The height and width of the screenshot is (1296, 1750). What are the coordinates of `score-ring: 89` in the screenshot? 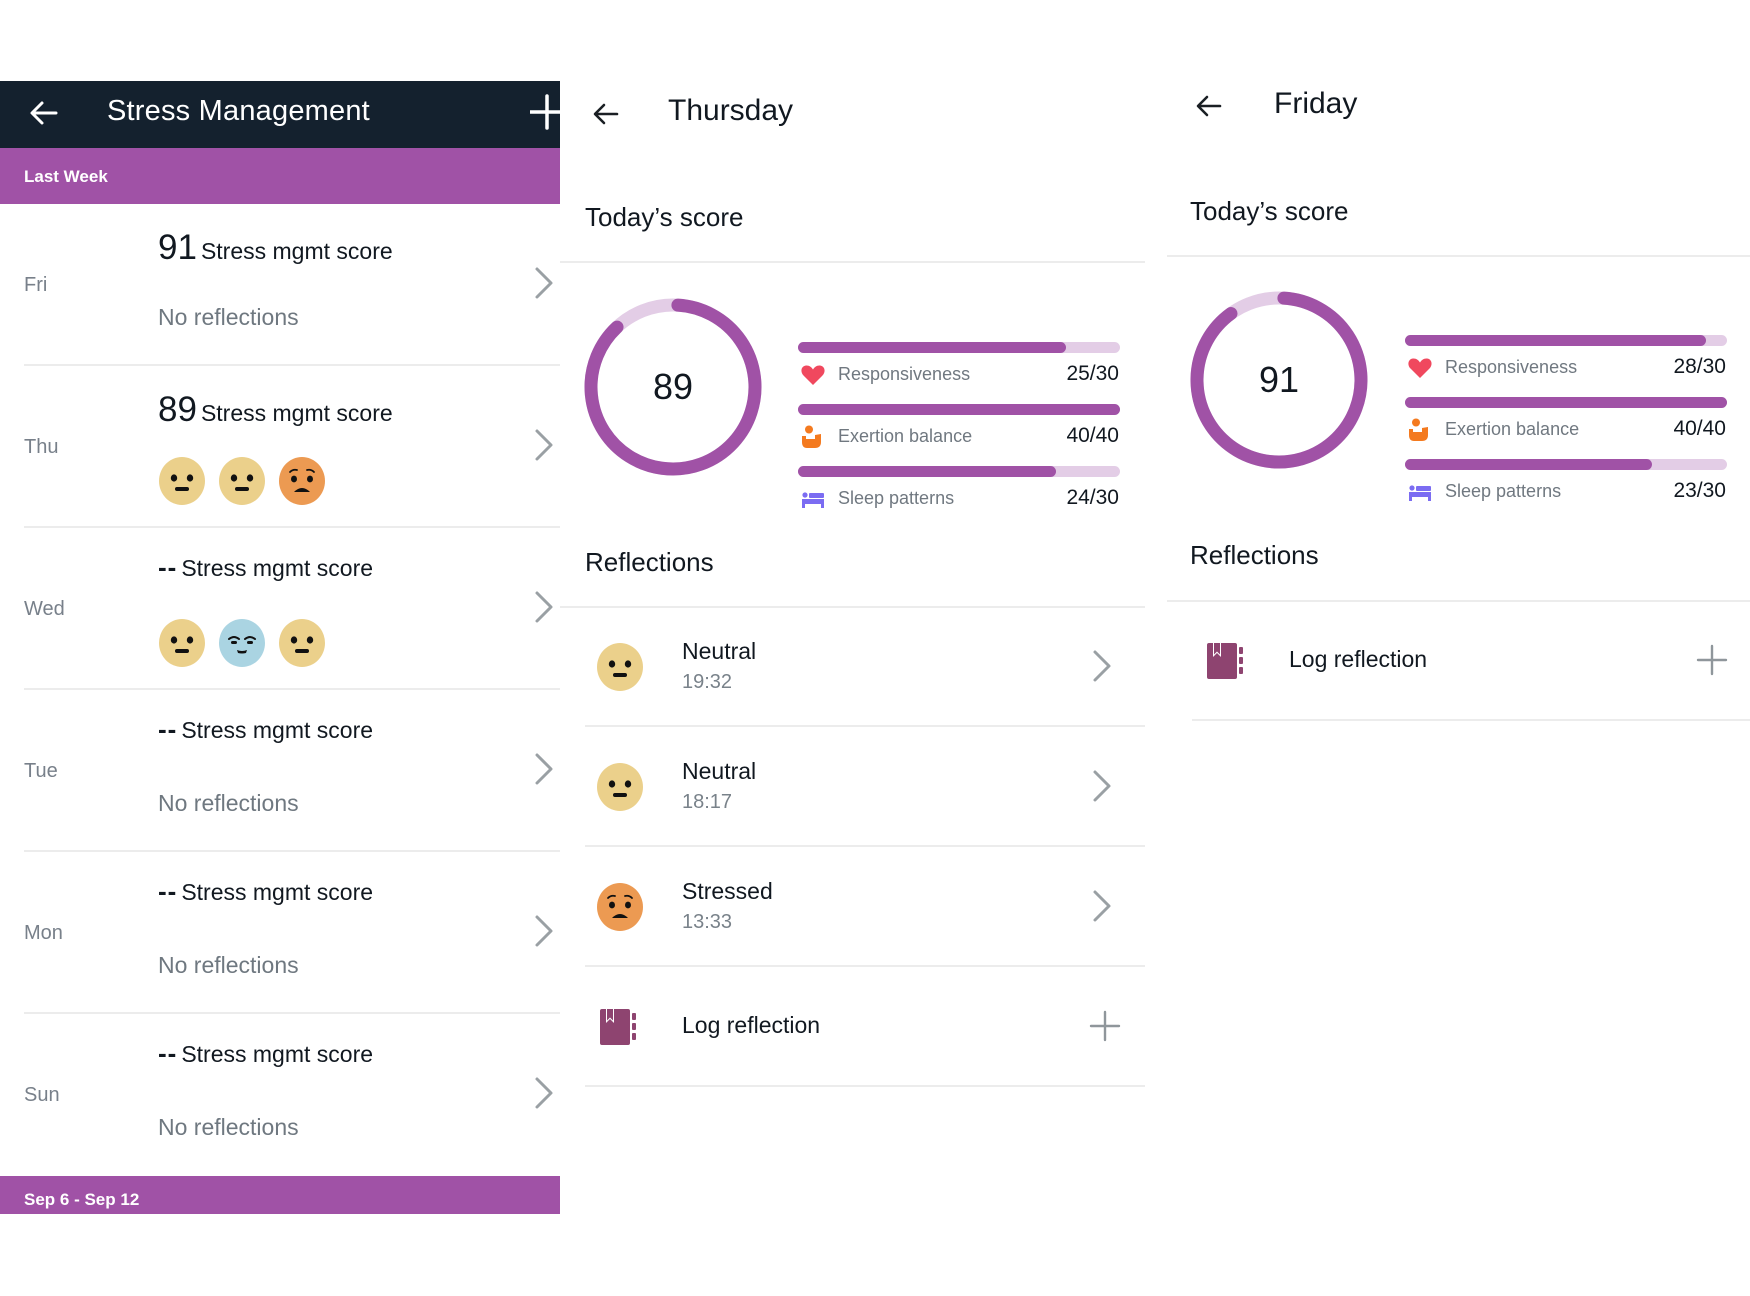 It's located at (673, 387).